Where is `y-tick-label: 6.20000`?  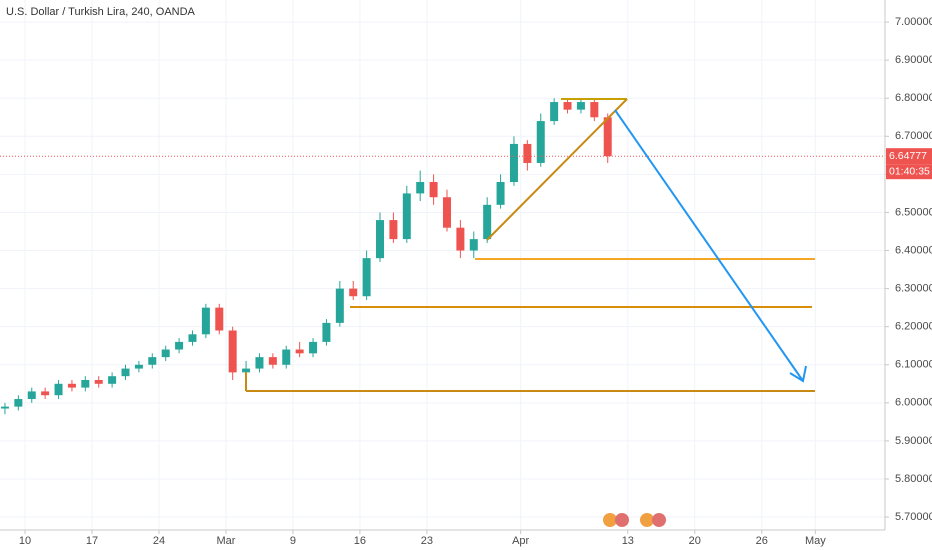 y-tick-label: 6.20000 is located at coordinates (913, 327).